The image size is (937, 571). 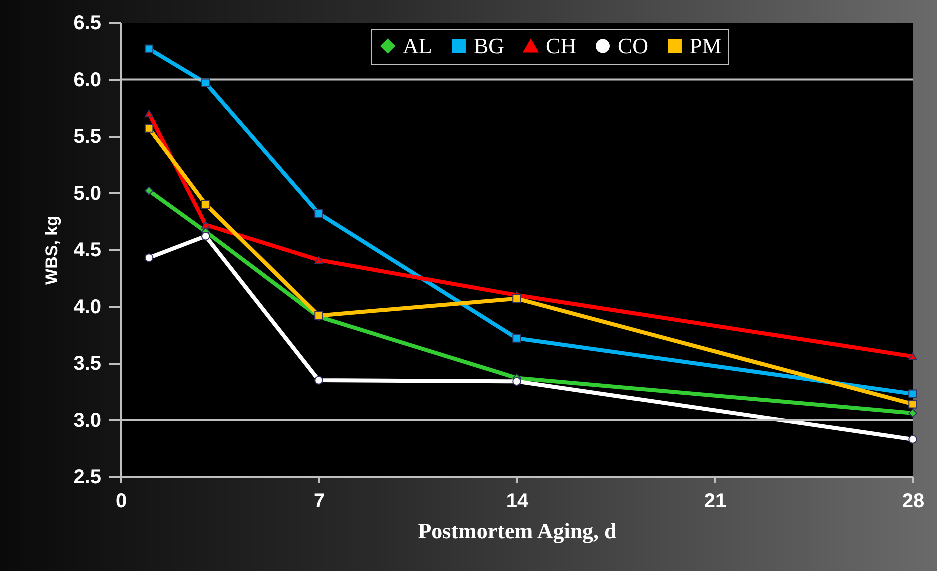 What do you see at coordinates (88, 477) in the screenshot?
I see `y-tick-label: 2.5` at bounding box center [88, 477].